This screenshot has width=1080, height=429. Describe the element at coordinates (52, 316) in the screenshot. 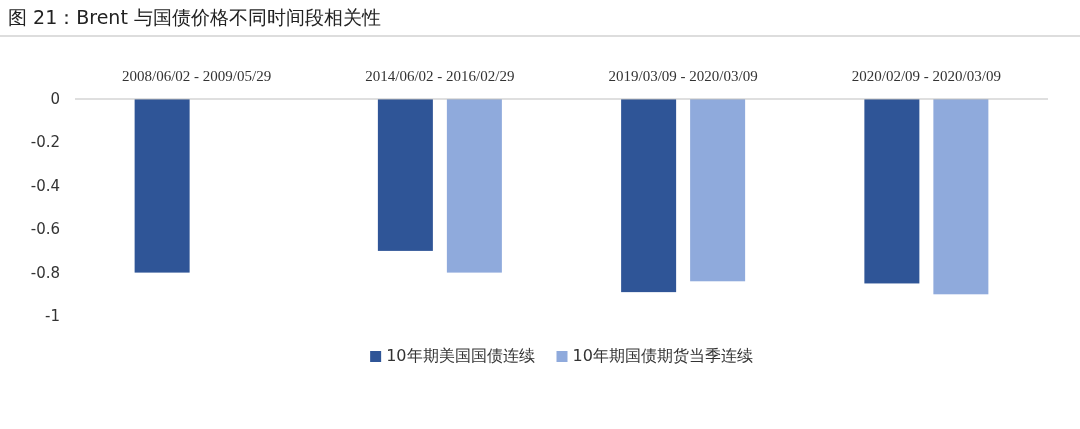

I see `y-tick-label: -1` at that location.